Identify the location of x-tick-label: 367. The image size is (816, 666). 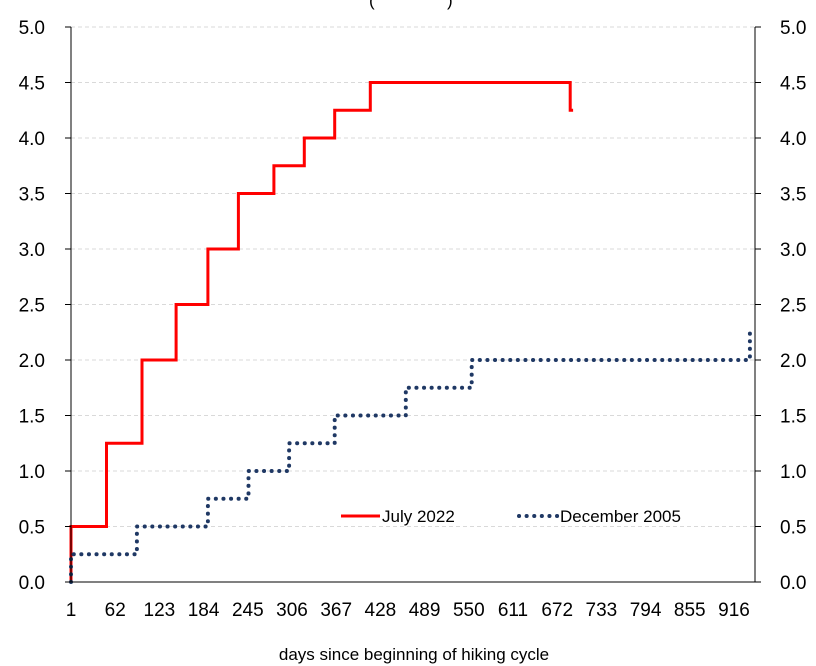
(336, 610).